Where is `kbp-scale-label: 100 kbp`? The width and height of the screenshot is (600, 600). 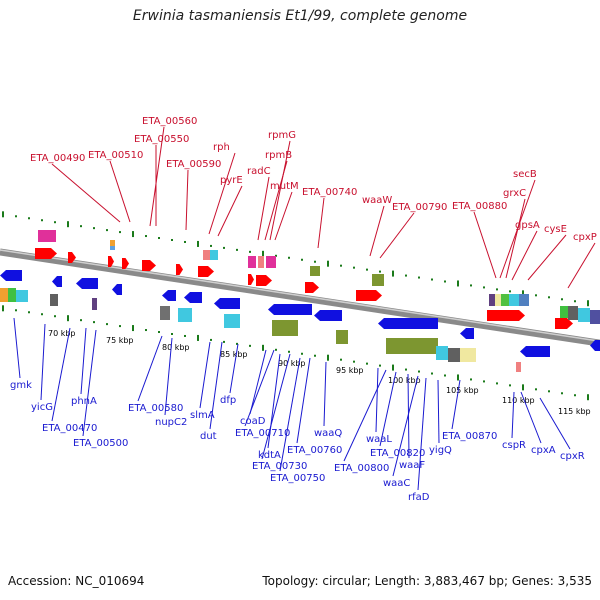
kbp-scale-label: 100 kbp is located at coordinates (404, 380).